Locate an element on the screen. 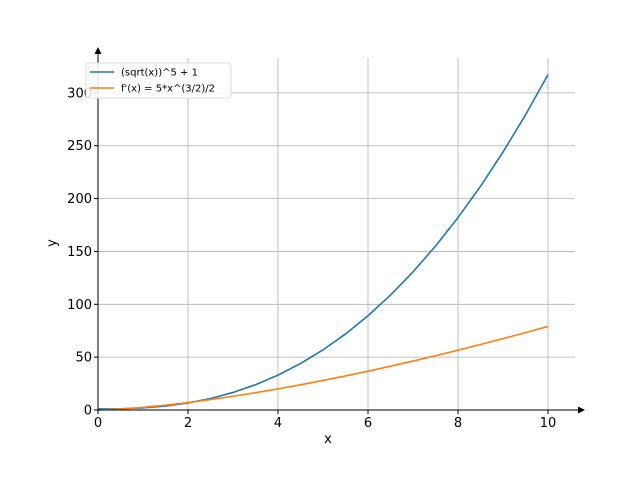  legend-box is located at coordinates (158, 80).